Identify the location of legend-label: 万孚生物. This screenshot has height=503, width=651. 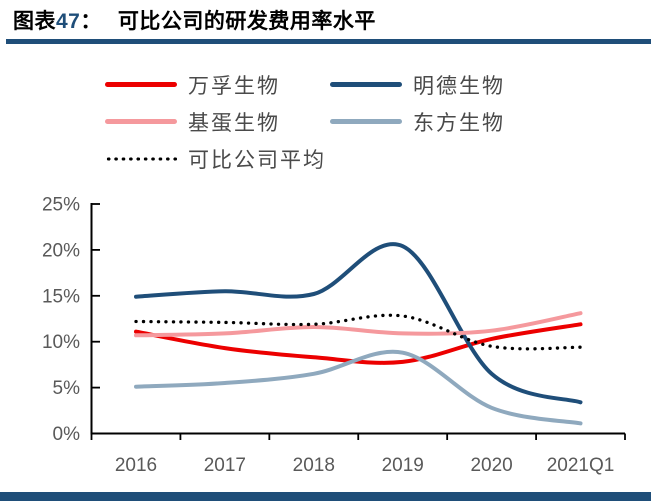
(234, 85).